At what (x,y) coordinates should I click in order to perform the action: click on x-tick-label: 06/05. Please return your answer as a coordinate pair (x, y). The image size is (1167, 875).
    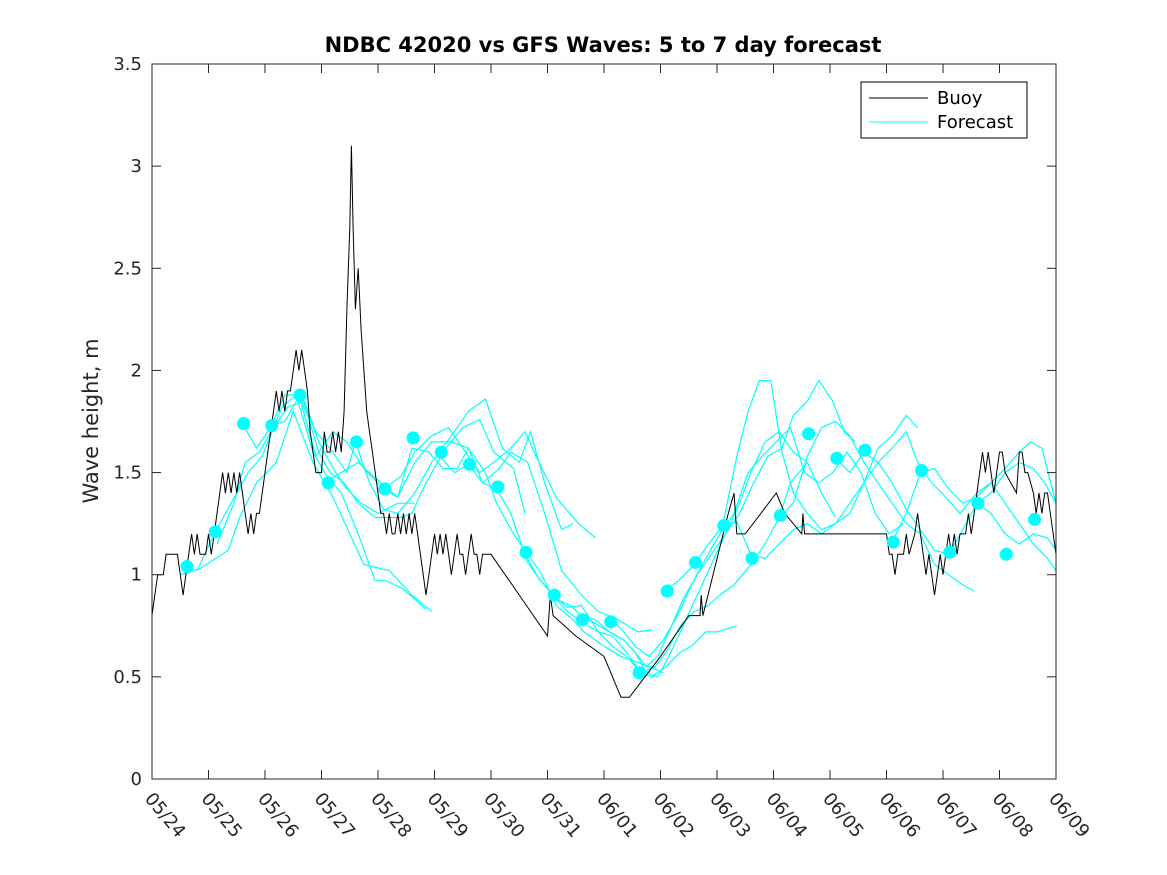
    Looking at the image, I should click on (842, 815).